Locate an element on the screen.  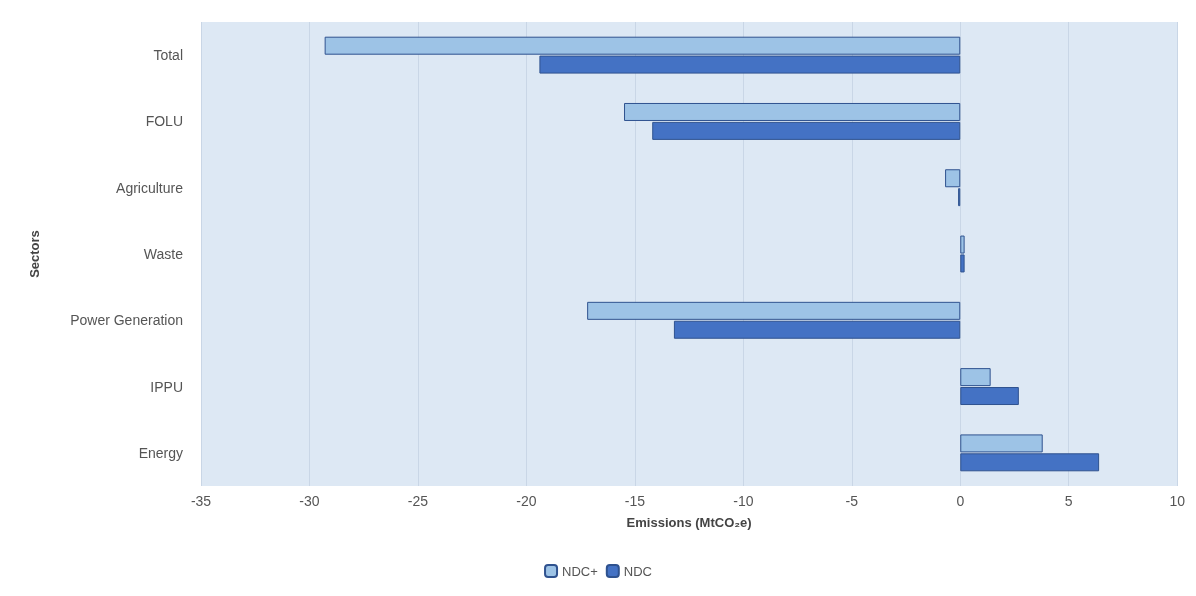
y-tick-label: Waste is located at coordinates (163, 254).